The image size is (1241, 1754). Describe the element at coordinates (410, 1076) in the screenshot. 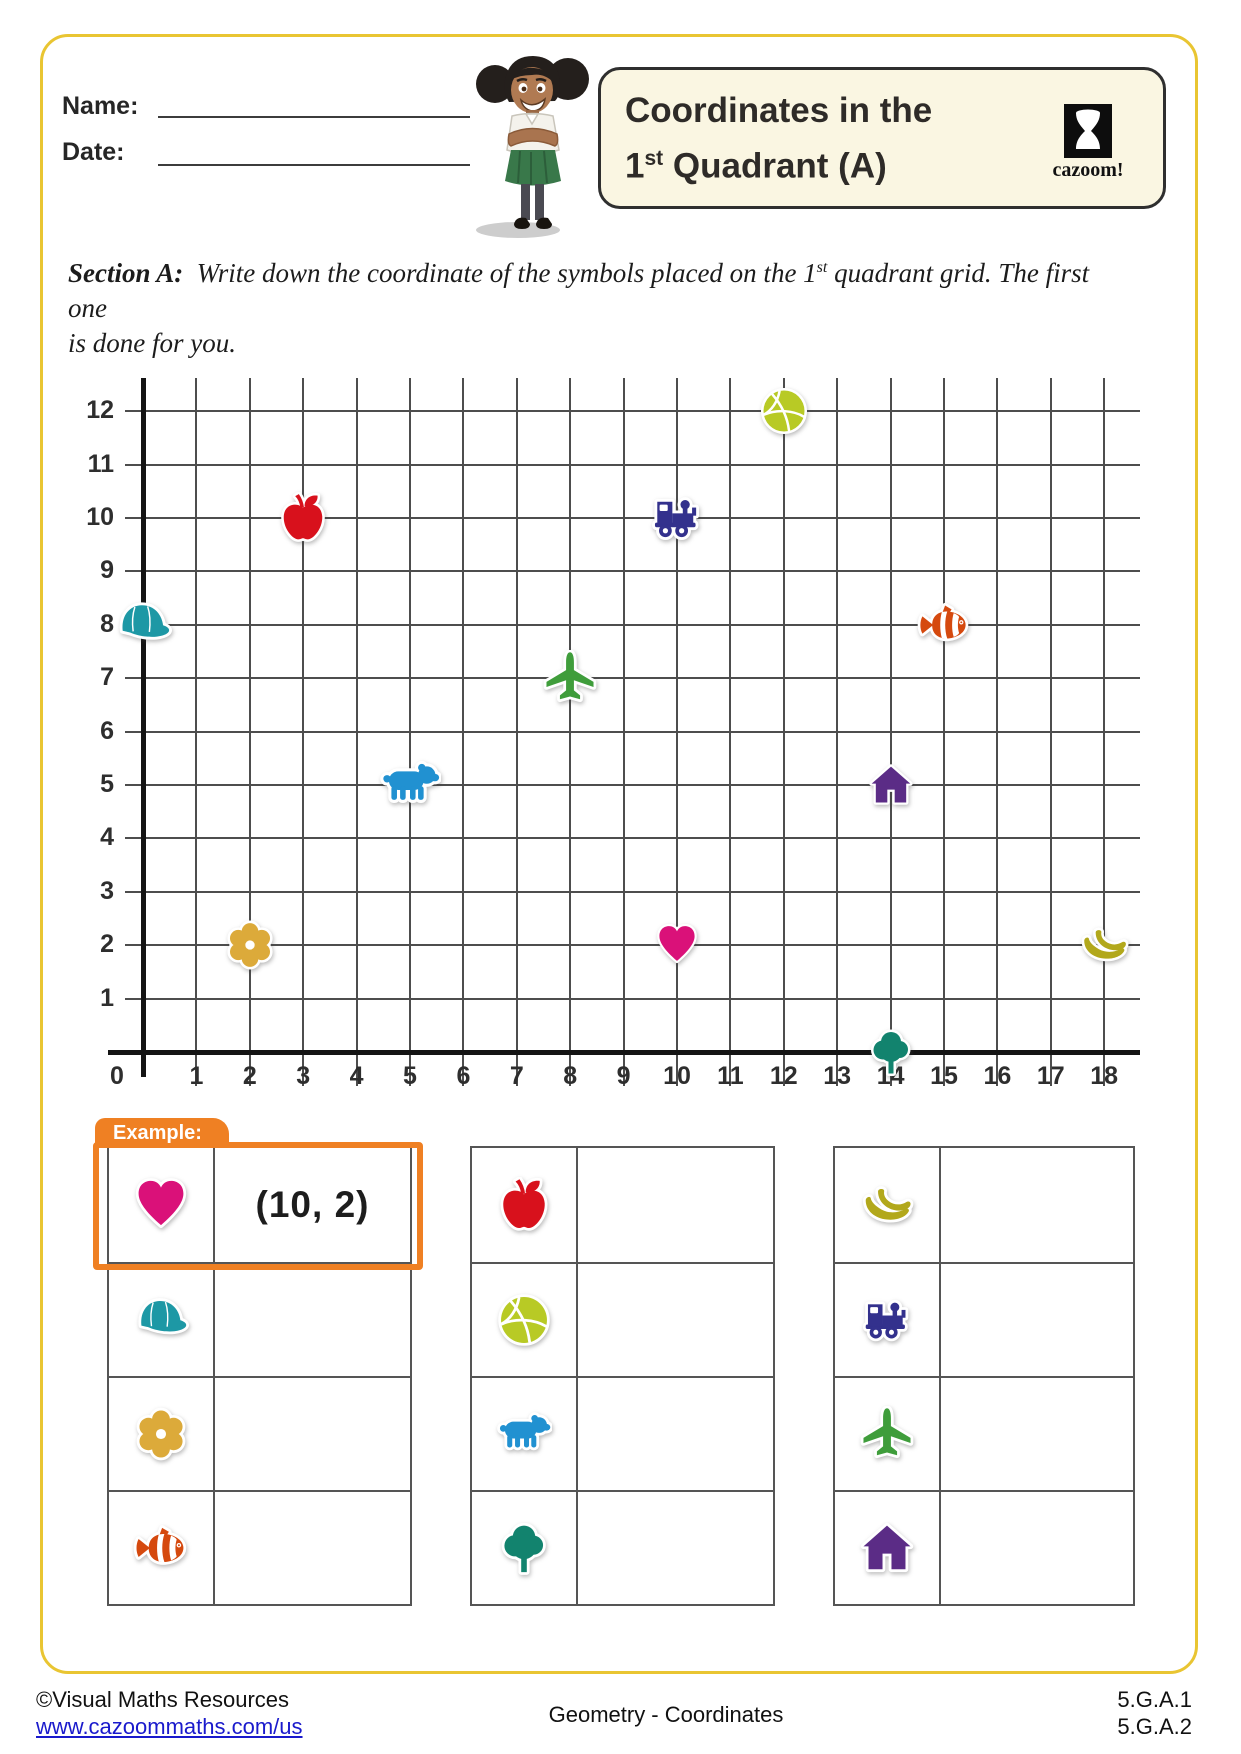

I see `x-axis-tick-label: 5` at that location.